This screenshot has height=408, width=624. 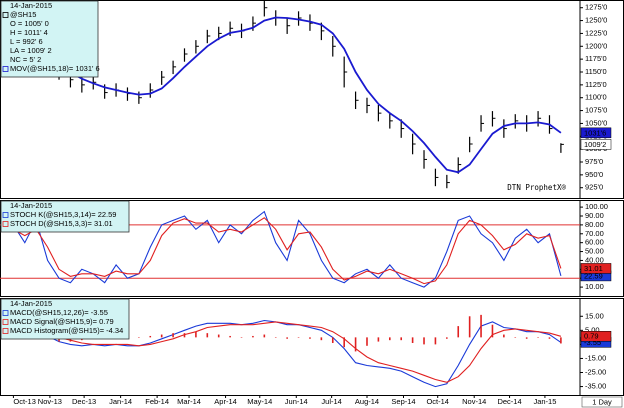 What do you see at coordinates (437, 401) in the screenshot?
I see `x-tick-label: Oct-14` at bounding box center [437, 401].